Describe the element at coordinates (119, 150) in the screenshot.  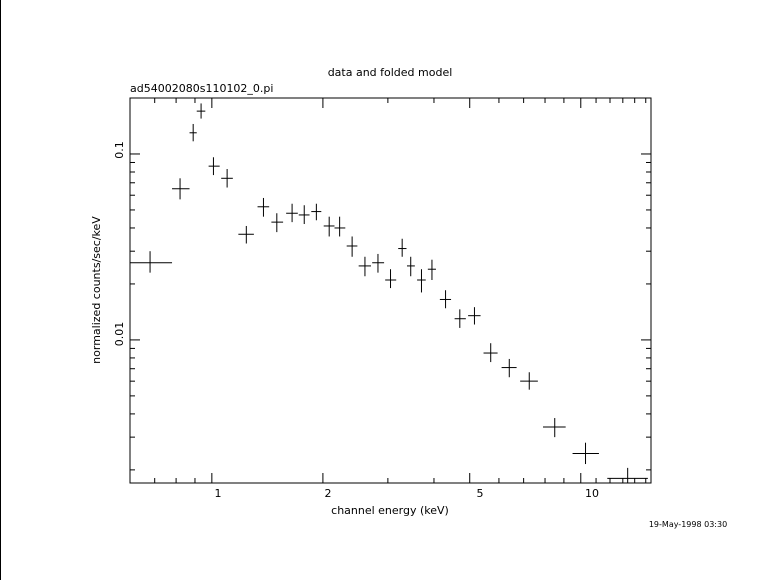
I see `y-tick-label-0.1: 0.1` at that location.